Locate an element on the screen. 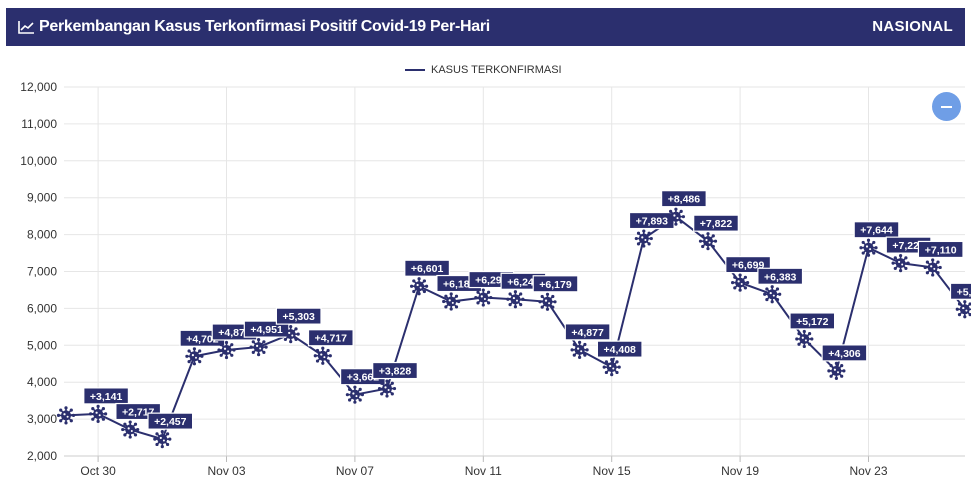 The image size is (971, 499). data-label: +7,644 is located at coordinates (876, 230).